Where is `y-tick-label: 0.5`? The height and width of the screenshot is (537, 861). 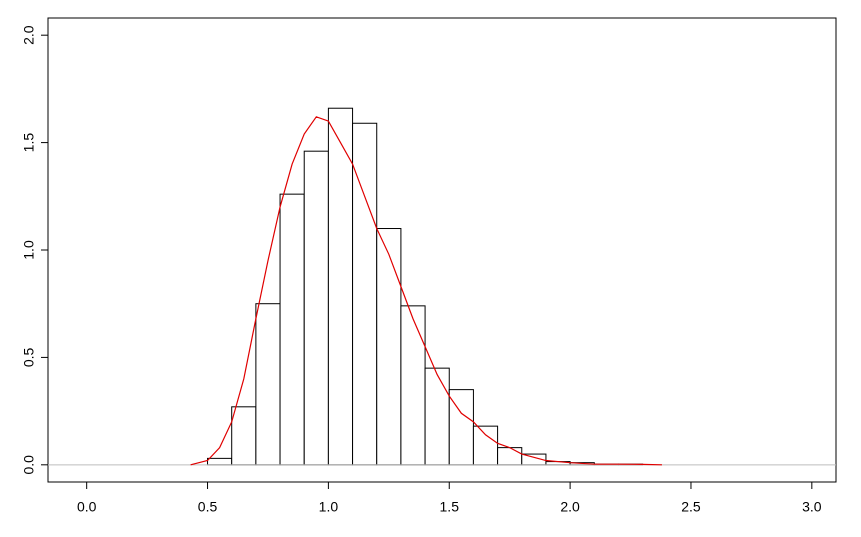 y-tick-label: 0.5 is located at coordinates (29, 357).